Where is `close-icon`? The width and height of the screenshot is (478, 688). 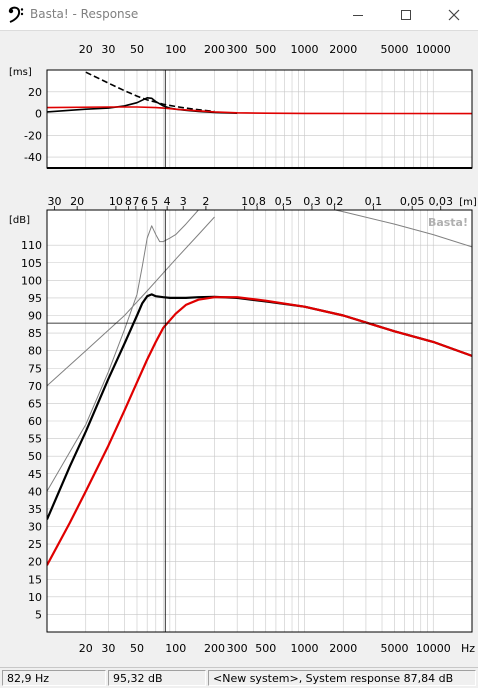 close-icon is located at coordinates (454, 15).